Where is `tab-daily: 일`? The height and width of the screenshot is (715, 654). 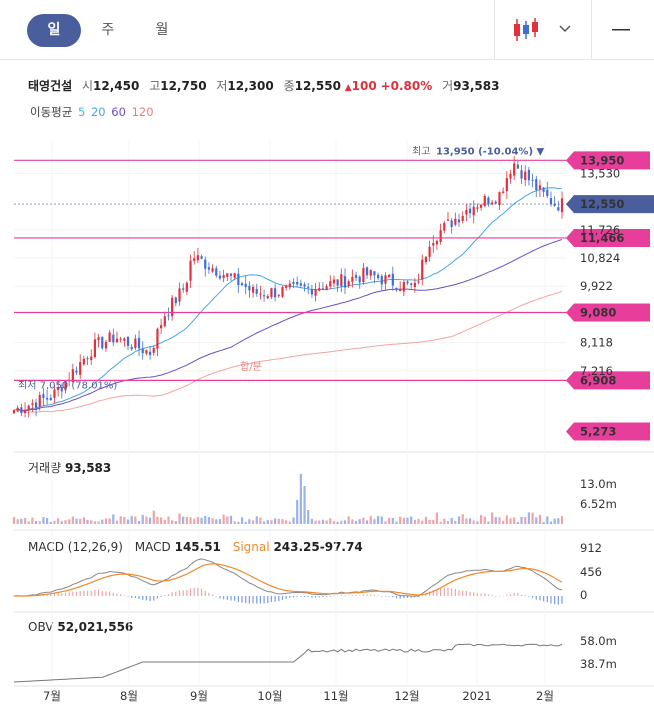 tab-daily: 일 is located at coordinates (54, 30).